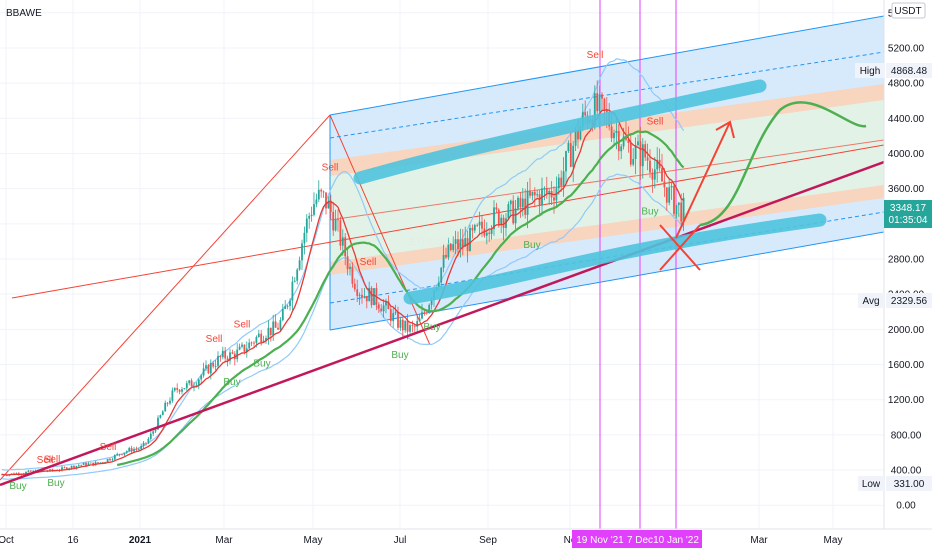  What do you see at coordinates (906, 471) in the screenshot?
I see `price-tick-label: 400.00` at bounding box center [906, 471].